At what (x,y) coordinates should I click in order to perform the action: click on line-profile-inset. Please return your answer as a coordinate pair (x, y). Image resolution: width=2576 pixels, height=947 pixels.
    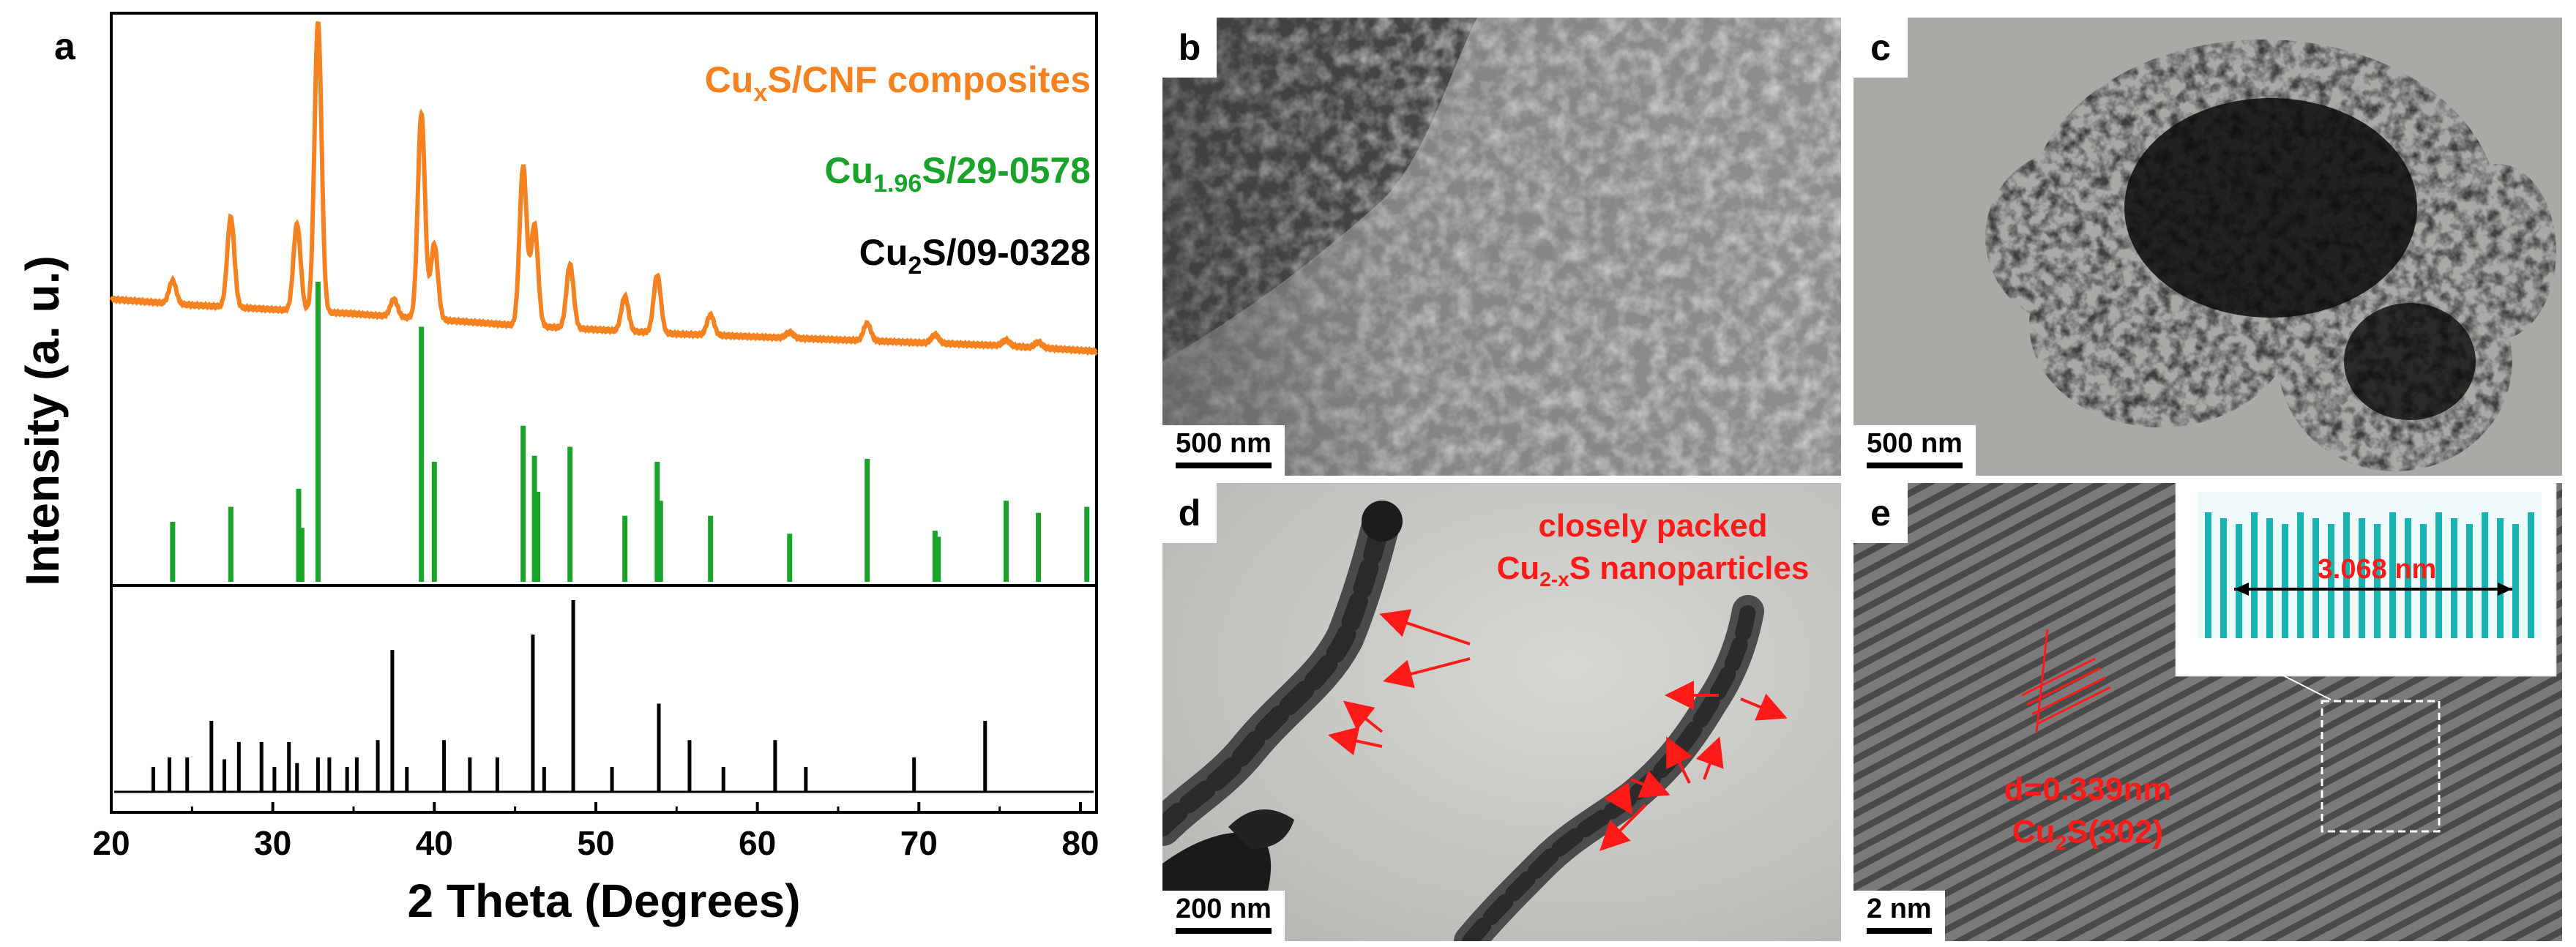
    Looking at the image, I should click on (2370, 565).